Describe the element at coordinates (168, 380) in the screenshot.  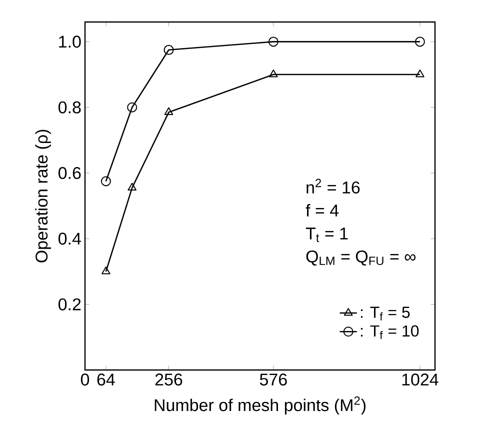
I see `x-tick-label: 256` at that location.